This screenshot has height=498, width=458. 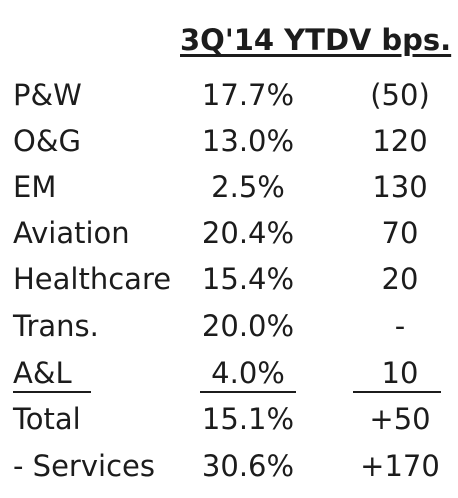 What do you see at coordinates (35, 187) in the screenshot?
I see `row-label: EM` at bounding box center [35, 187].